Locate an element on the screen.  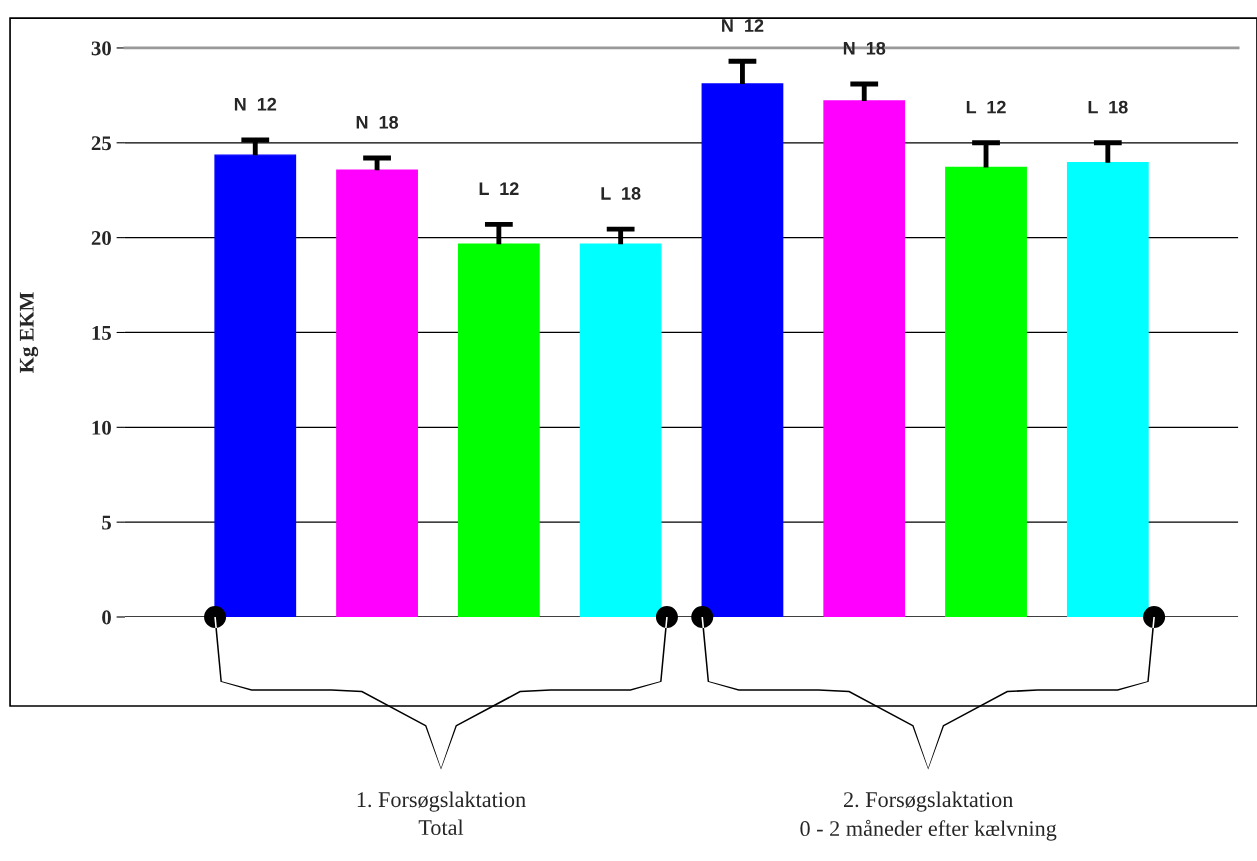
y-tick-label: 30 is located at coordinates (101, 48).